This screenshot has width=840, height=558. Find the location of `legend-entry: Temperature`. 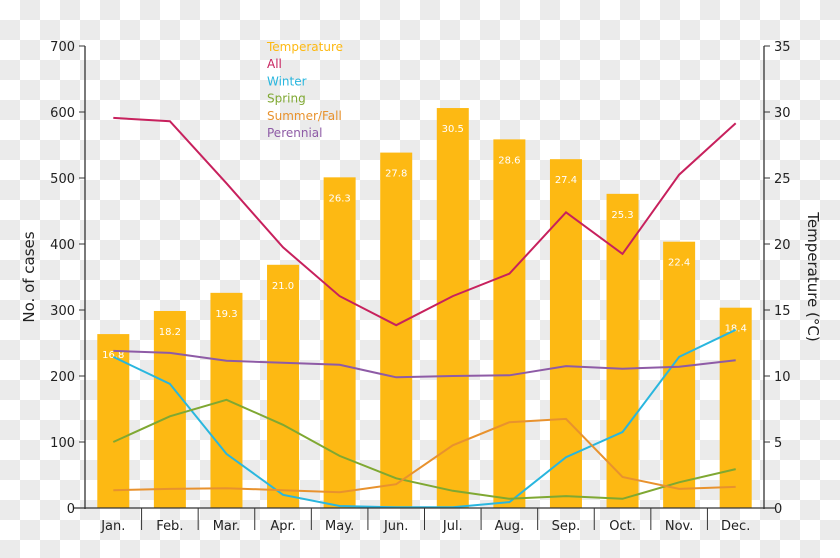

legend-entry: Temperature is located at coordinates (304, 47).